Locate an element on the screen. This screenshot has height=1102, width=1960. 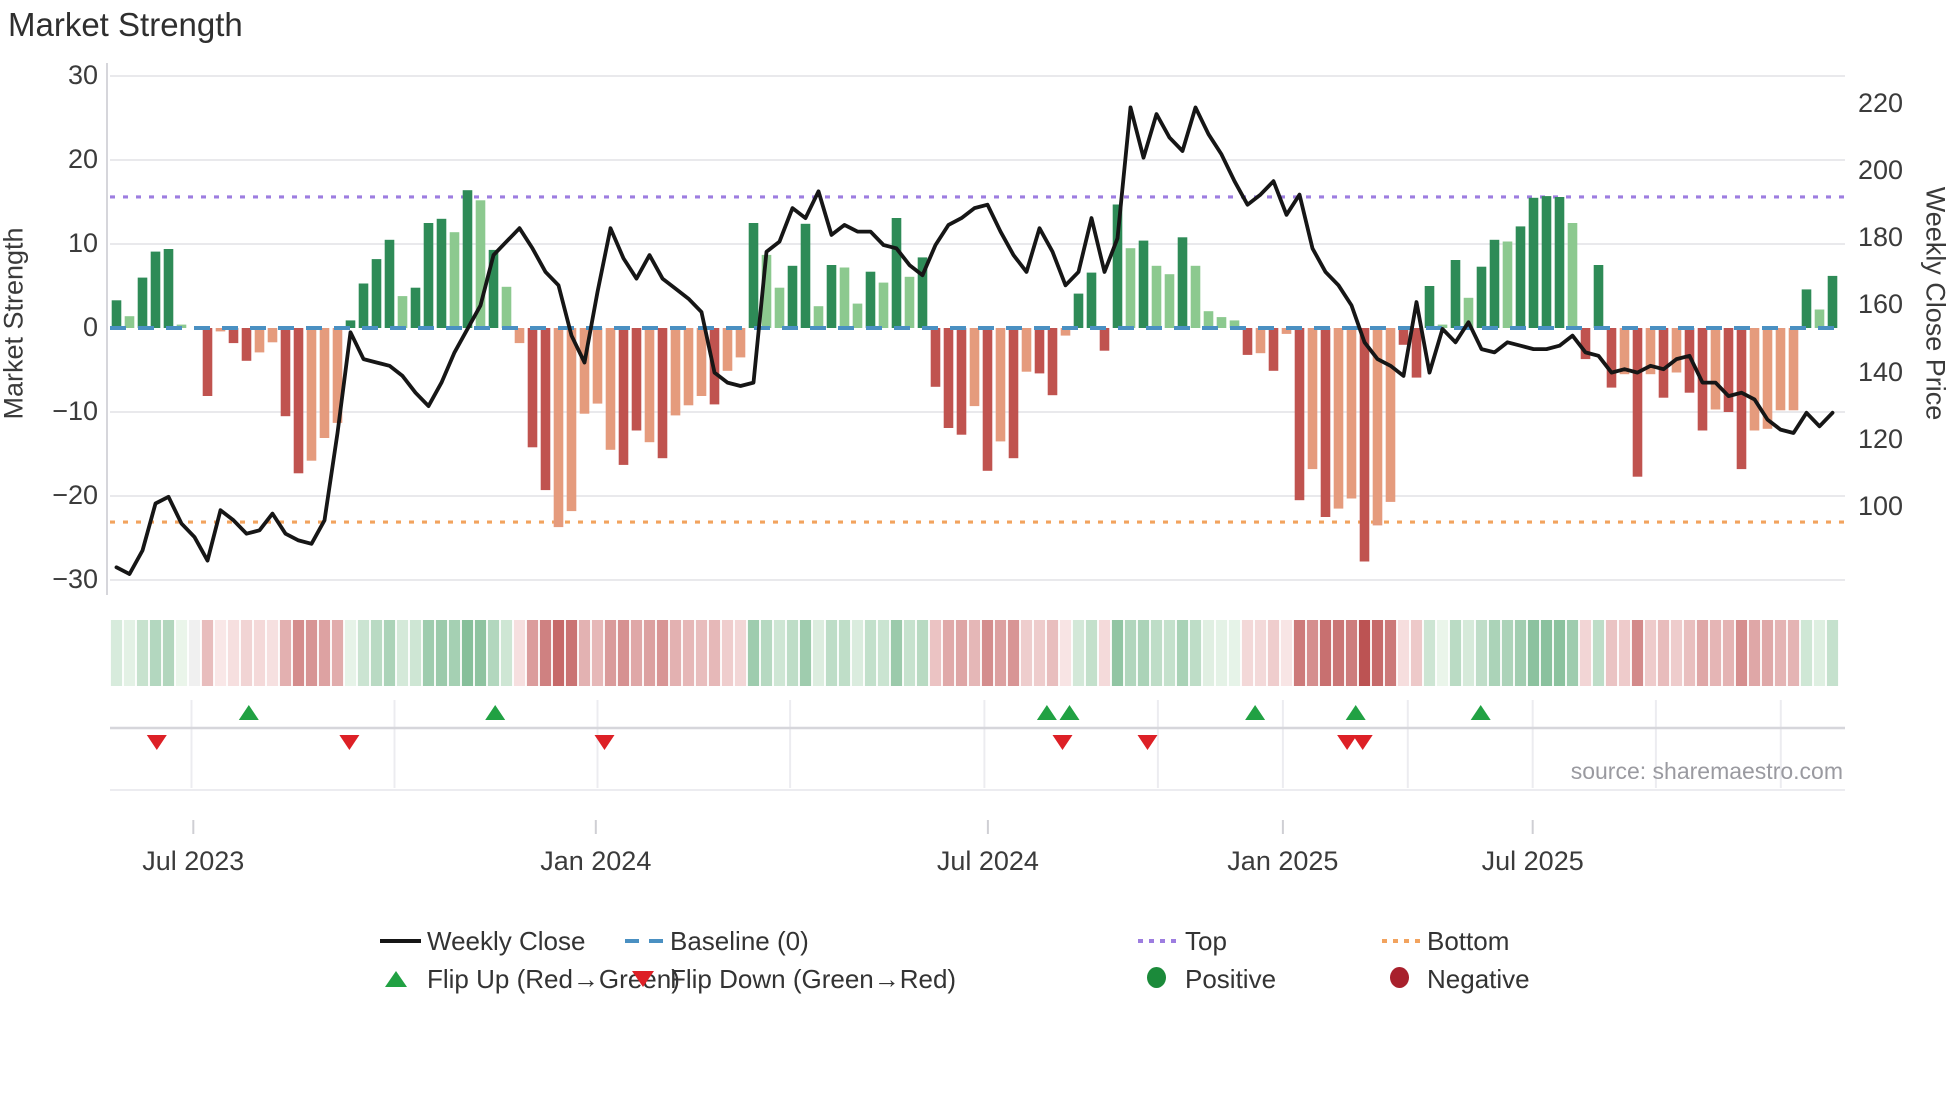
y-tick-label: −10 is located at coordinates (75, 411).